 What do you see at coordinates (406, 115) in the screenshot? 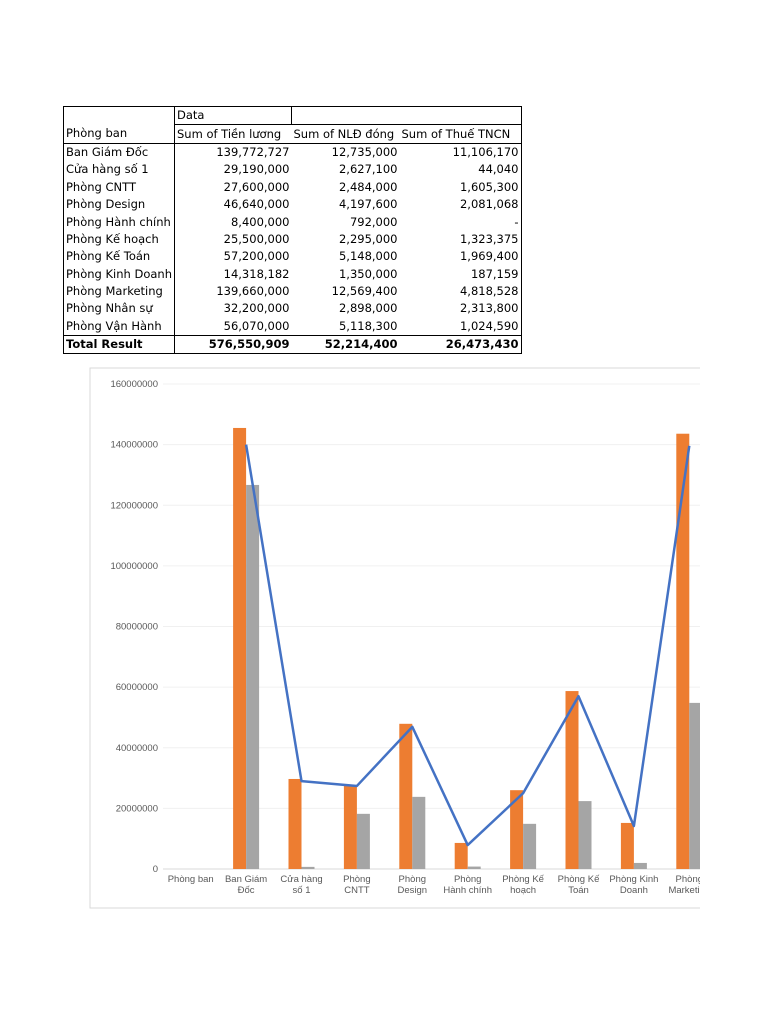
I see `table-cell` at bounding box center [406, 115].